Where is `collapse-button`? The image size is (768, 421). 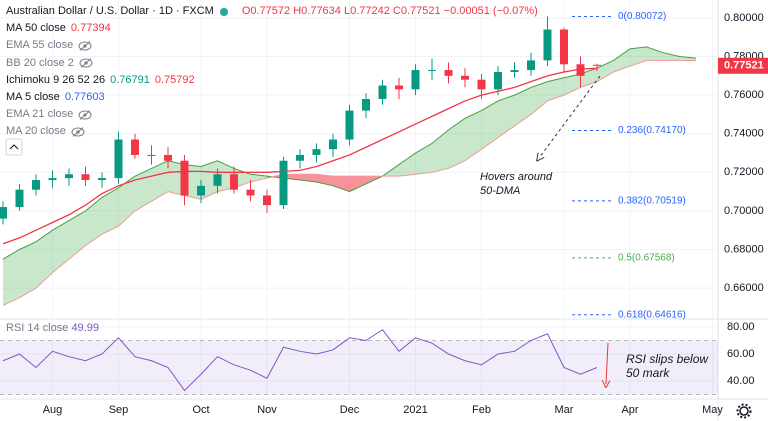 collapse-button is located at coordinates (14, 147).